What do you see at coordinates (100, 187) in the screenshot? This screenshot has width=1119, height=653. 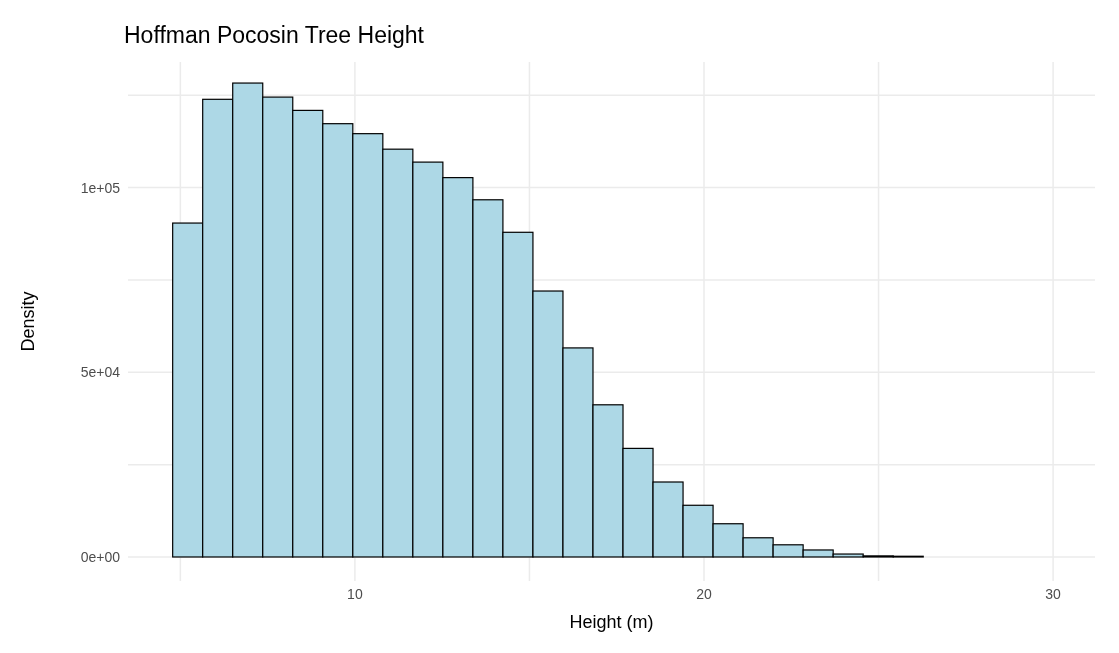 I see `y-tick-label: 1e+05` at bounding box center [100, 187].